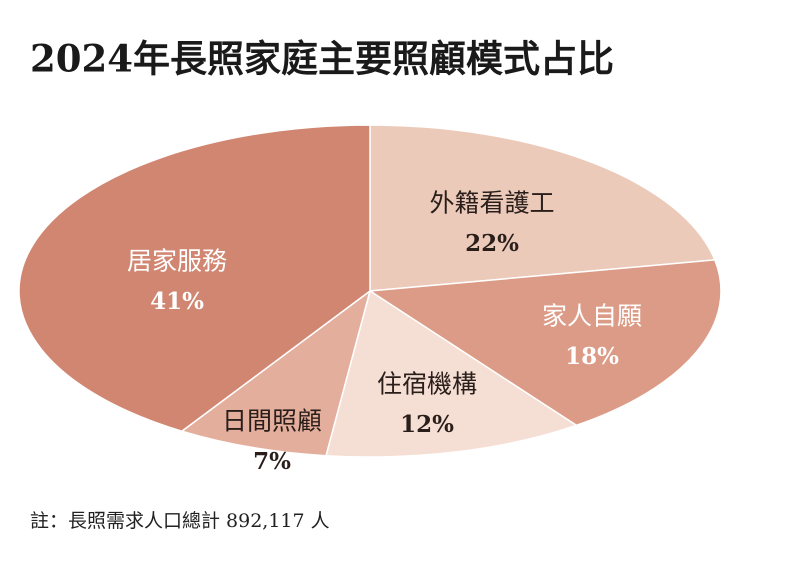 Image resolution: width=790 pixels, height=579 pixels. Describe the element at coordinates (322, 59) in the screenshot. I see `chart-title: 2024年長照家庭主要照顧模式占比` at that location.